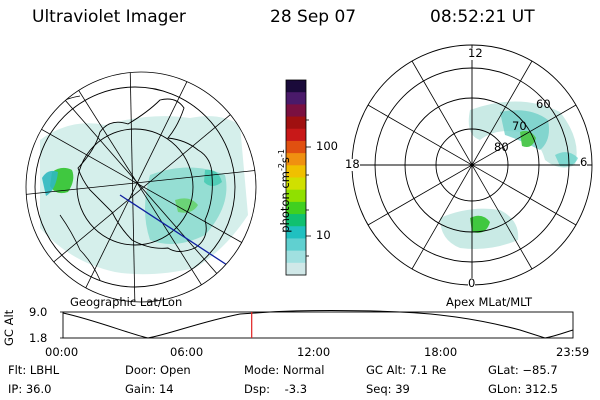 This screenshot has height=400, width=600. What do you see at coordinates (126, 302) in the screenshot?
I see `left-panel-caption: Geographic Lat/Lon` at bounding box center [126, 302].